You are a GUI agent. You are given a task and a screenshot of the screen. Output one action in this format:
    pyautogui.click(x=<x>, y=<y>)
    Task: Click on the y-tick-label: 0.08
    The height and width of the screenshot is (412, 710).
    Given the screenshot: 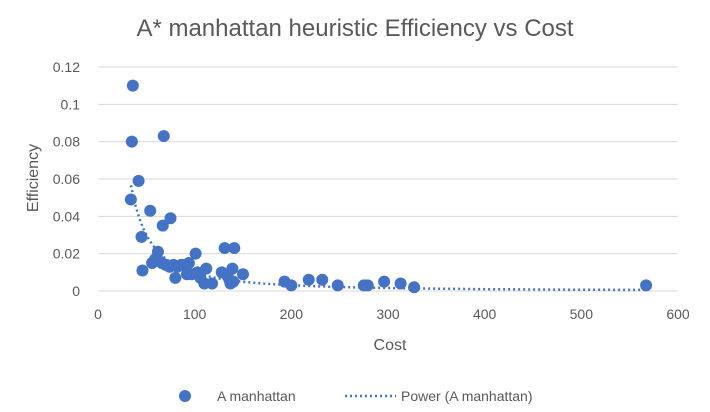 What is the action you would take?
    pyautogui.click(x=66, y=142)
    